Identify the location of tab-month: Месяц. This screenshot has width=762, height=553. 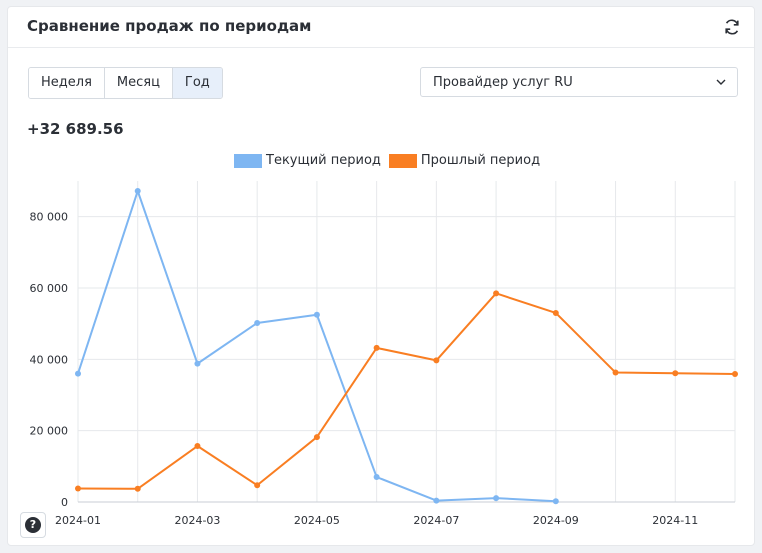
(138, 83).